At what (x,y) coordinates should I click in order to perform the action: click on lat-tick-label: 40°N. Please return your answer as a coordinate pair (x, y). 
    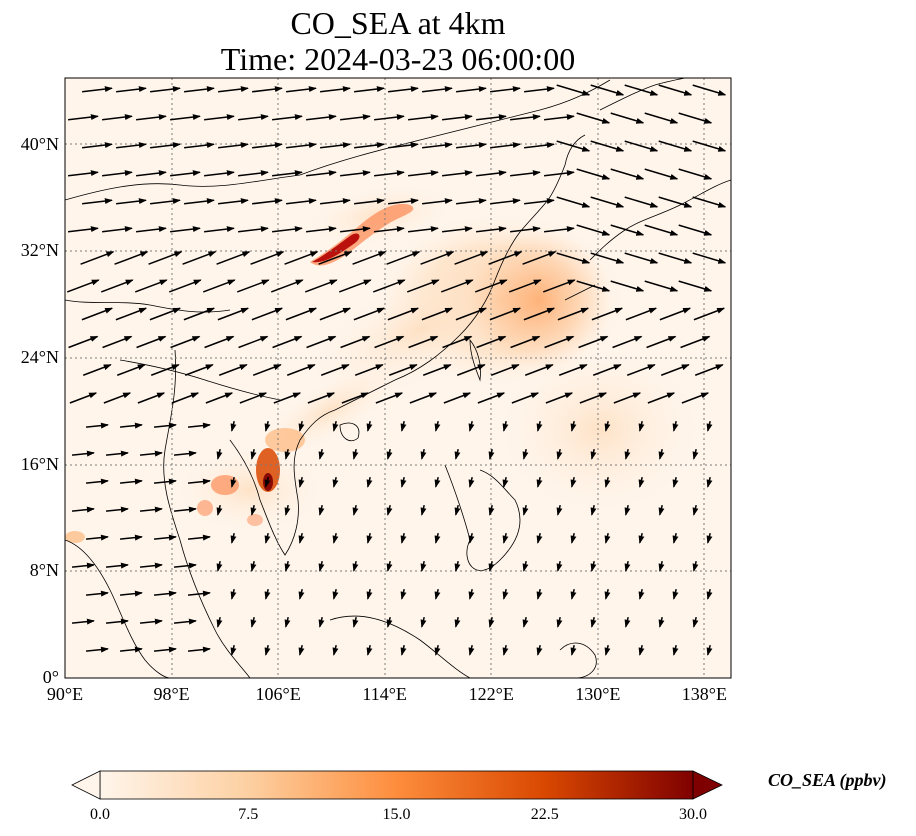
    Looking at the image, I should click on (39, 143).